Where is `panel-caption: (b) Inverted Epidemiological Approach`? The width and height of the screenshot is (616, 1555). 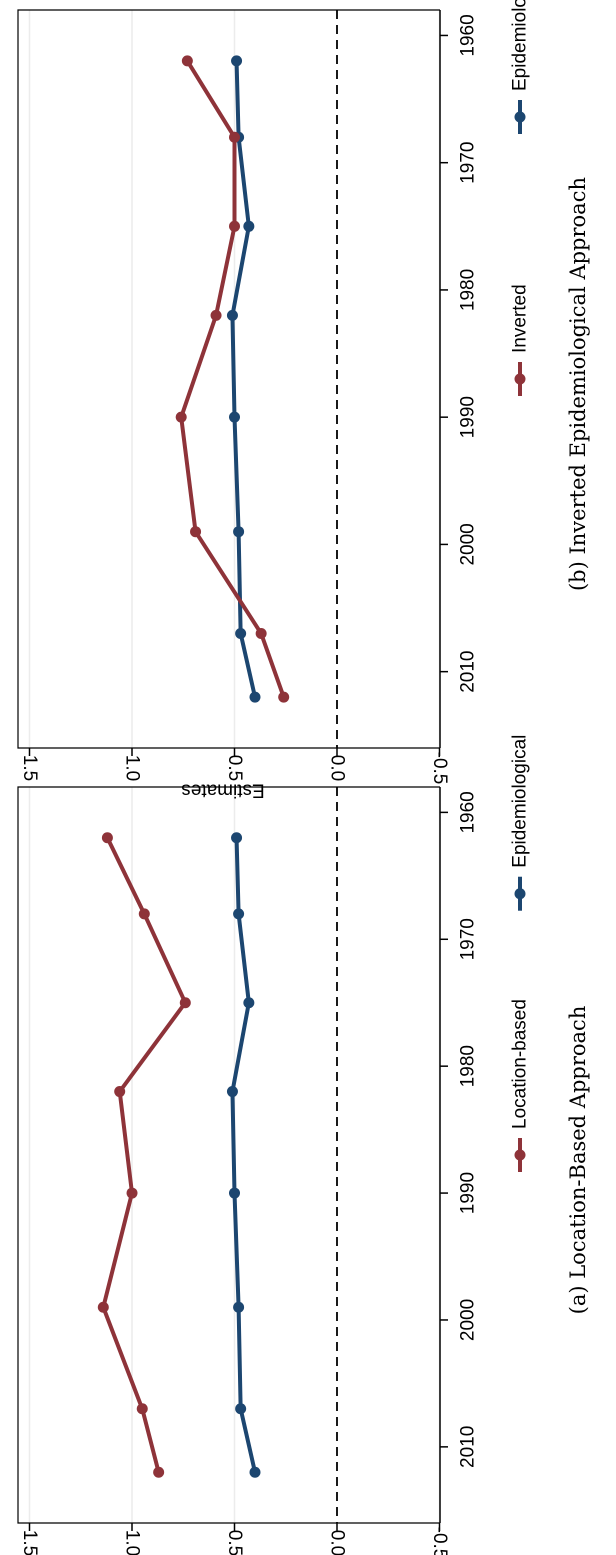 panel-caption: (b) Inverted Epidemiological Approach is located at coordinates (578, 384).